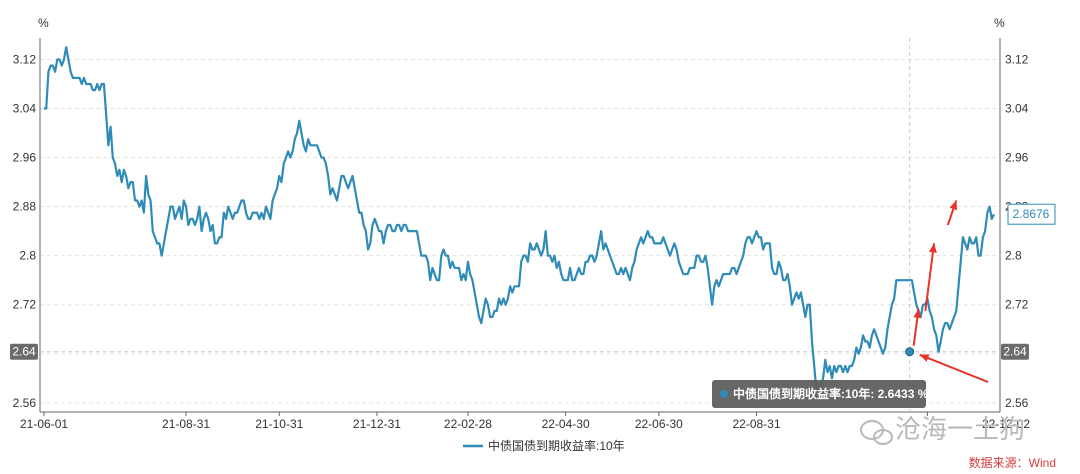 This screenshot has height=474, width=1080. Describe the element at coordinates (1012, 462) in the screenshot. I see `source-text: 数据来源：Wind` at that location.